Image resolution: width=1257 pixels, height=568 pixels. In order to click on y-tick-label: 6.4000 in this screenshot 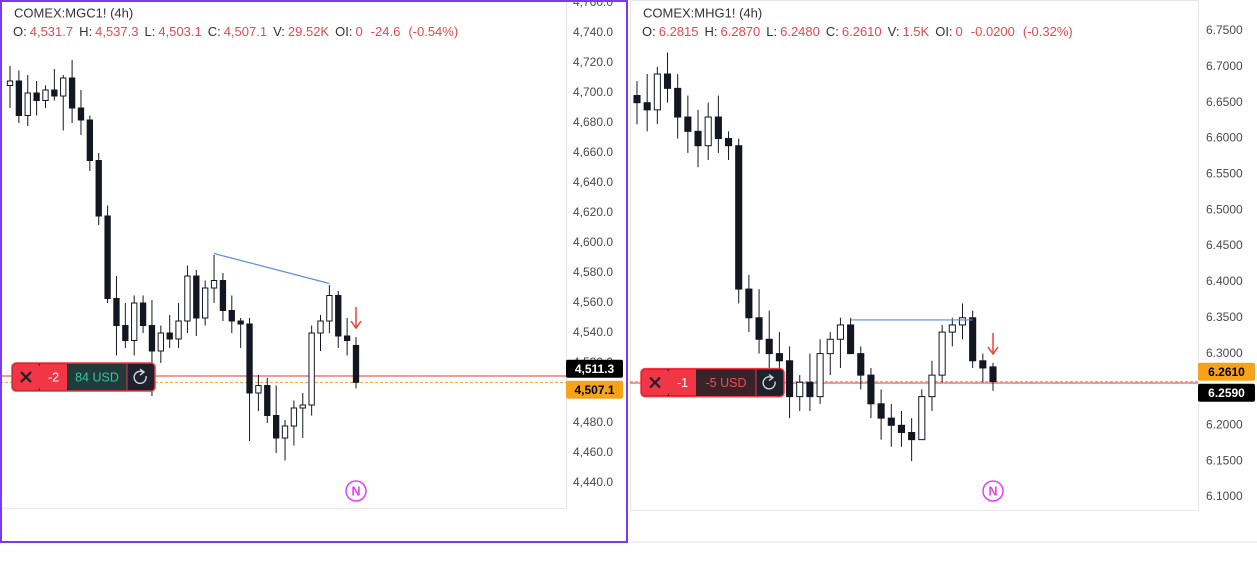, I will do `click(1224, 281)`.